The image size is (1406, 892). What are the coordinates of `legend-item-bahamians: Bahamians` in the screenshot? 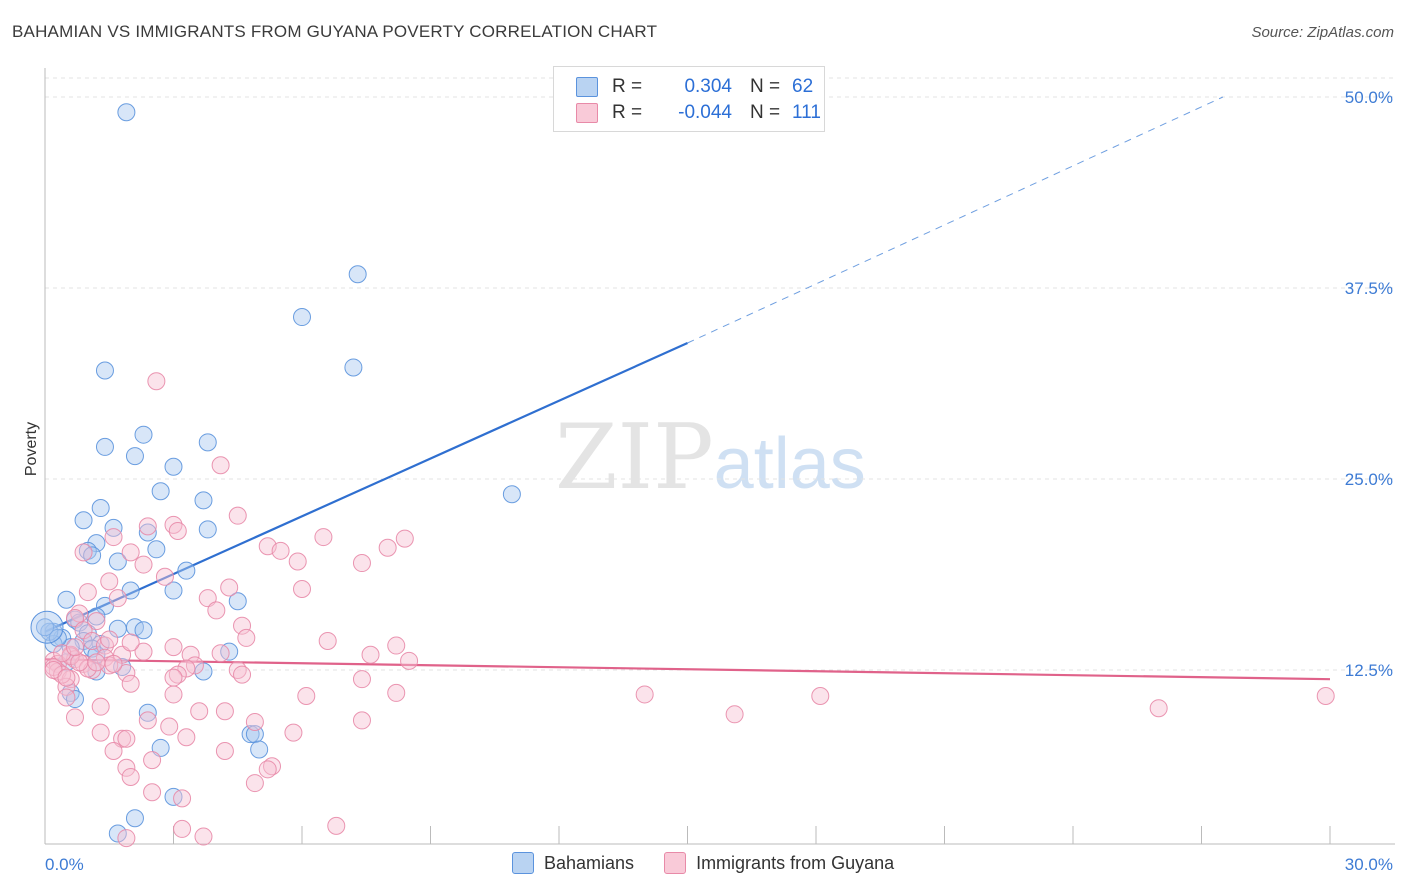 It's located at (573, 863).